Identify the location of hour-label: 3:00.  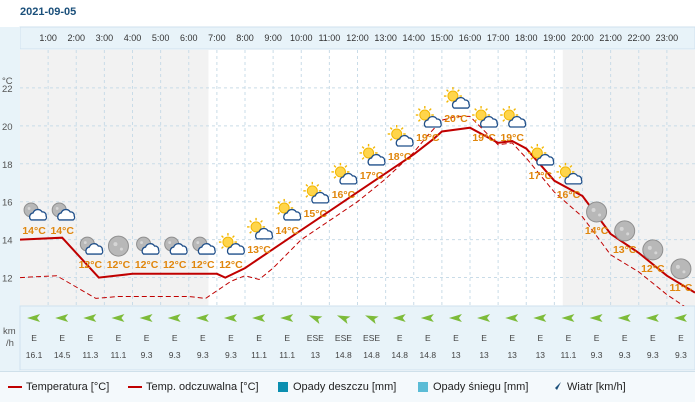
(105, 38).